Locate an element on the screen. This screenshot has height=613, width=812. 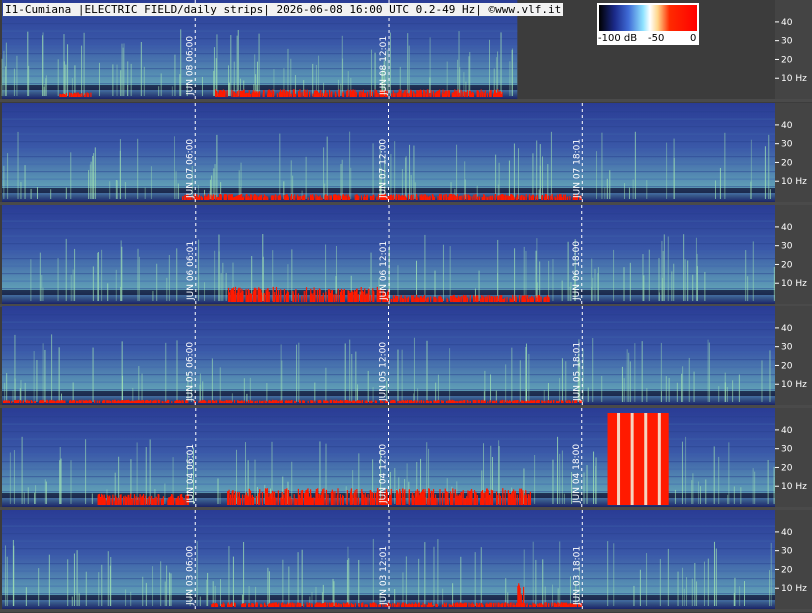
hour-marker-label: JUN 03 18:01 is located at coordinates (577, 576).